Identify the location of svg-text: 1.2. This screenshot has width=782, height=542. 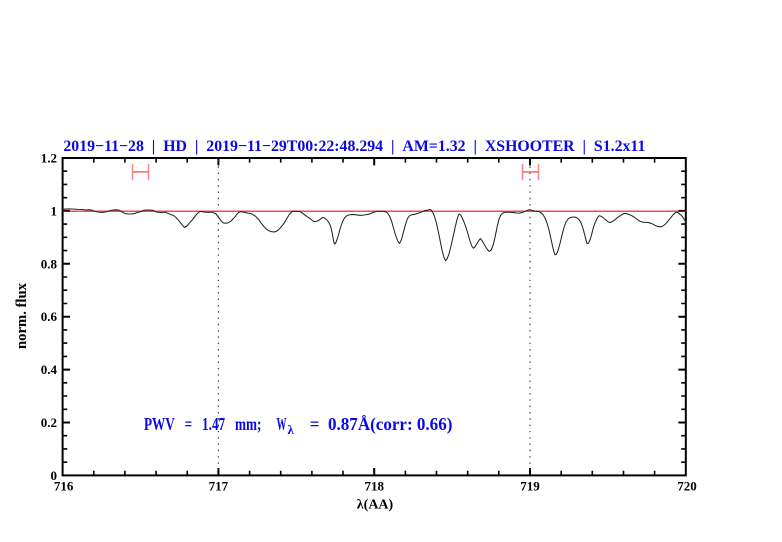
(49, 158).